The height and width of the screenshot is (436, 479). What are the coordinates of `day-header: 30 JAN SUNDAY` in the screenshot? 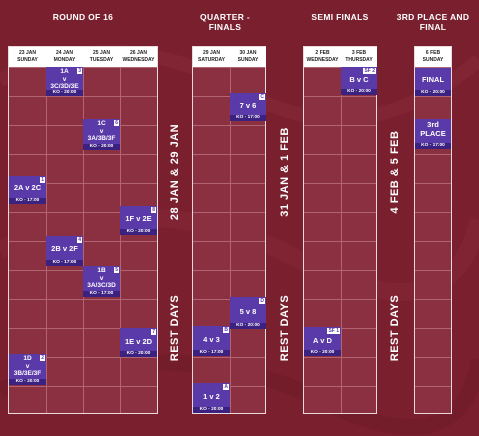 It's located at (248, 57).